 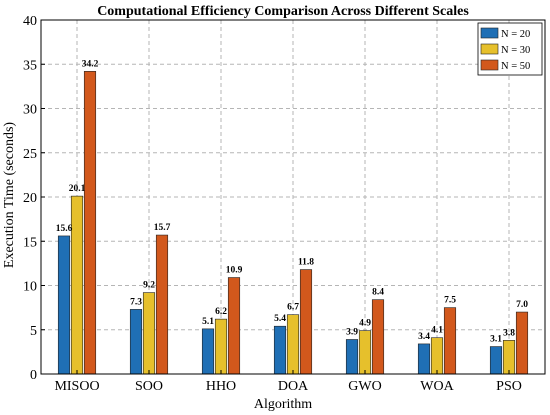 I want to click on data-label: 8.4, so click(x=378, y=293).